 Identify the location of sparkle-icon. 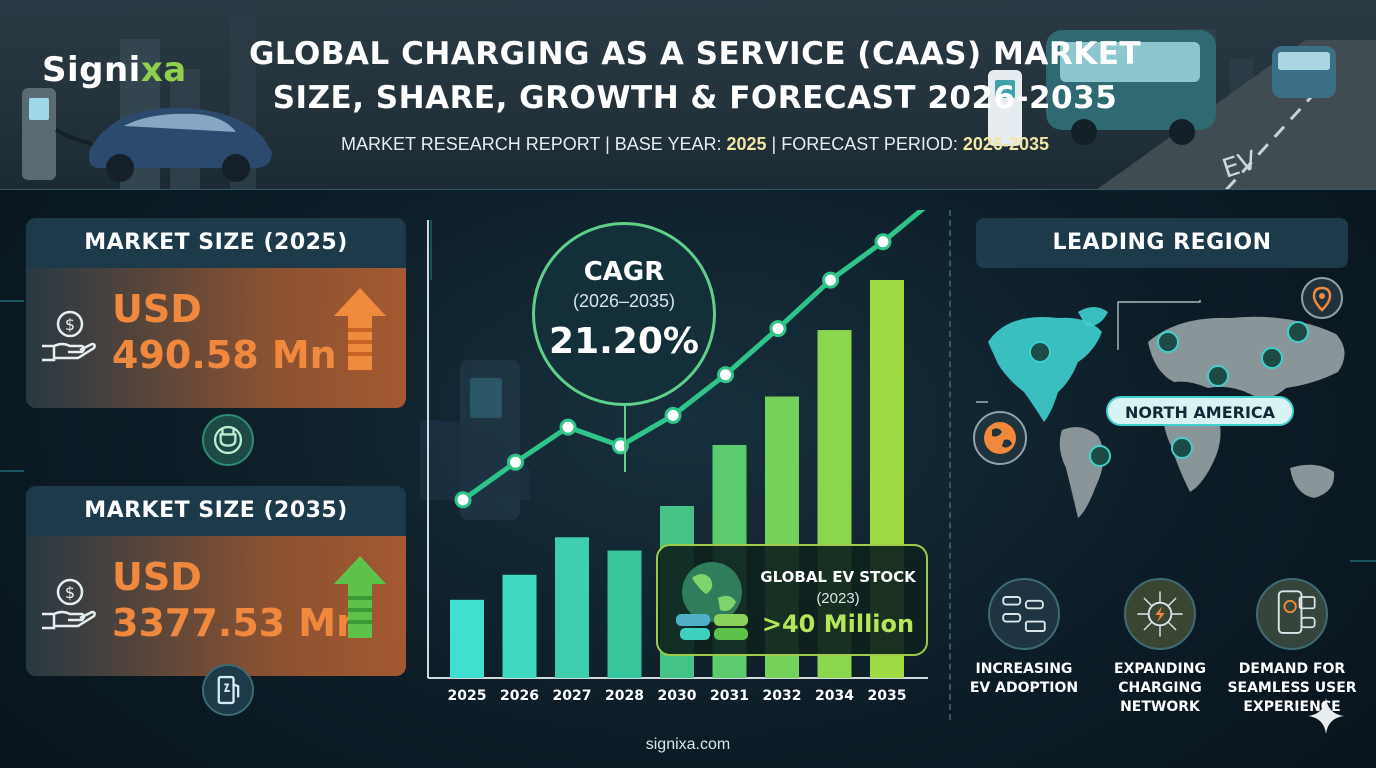
(1326, 716).